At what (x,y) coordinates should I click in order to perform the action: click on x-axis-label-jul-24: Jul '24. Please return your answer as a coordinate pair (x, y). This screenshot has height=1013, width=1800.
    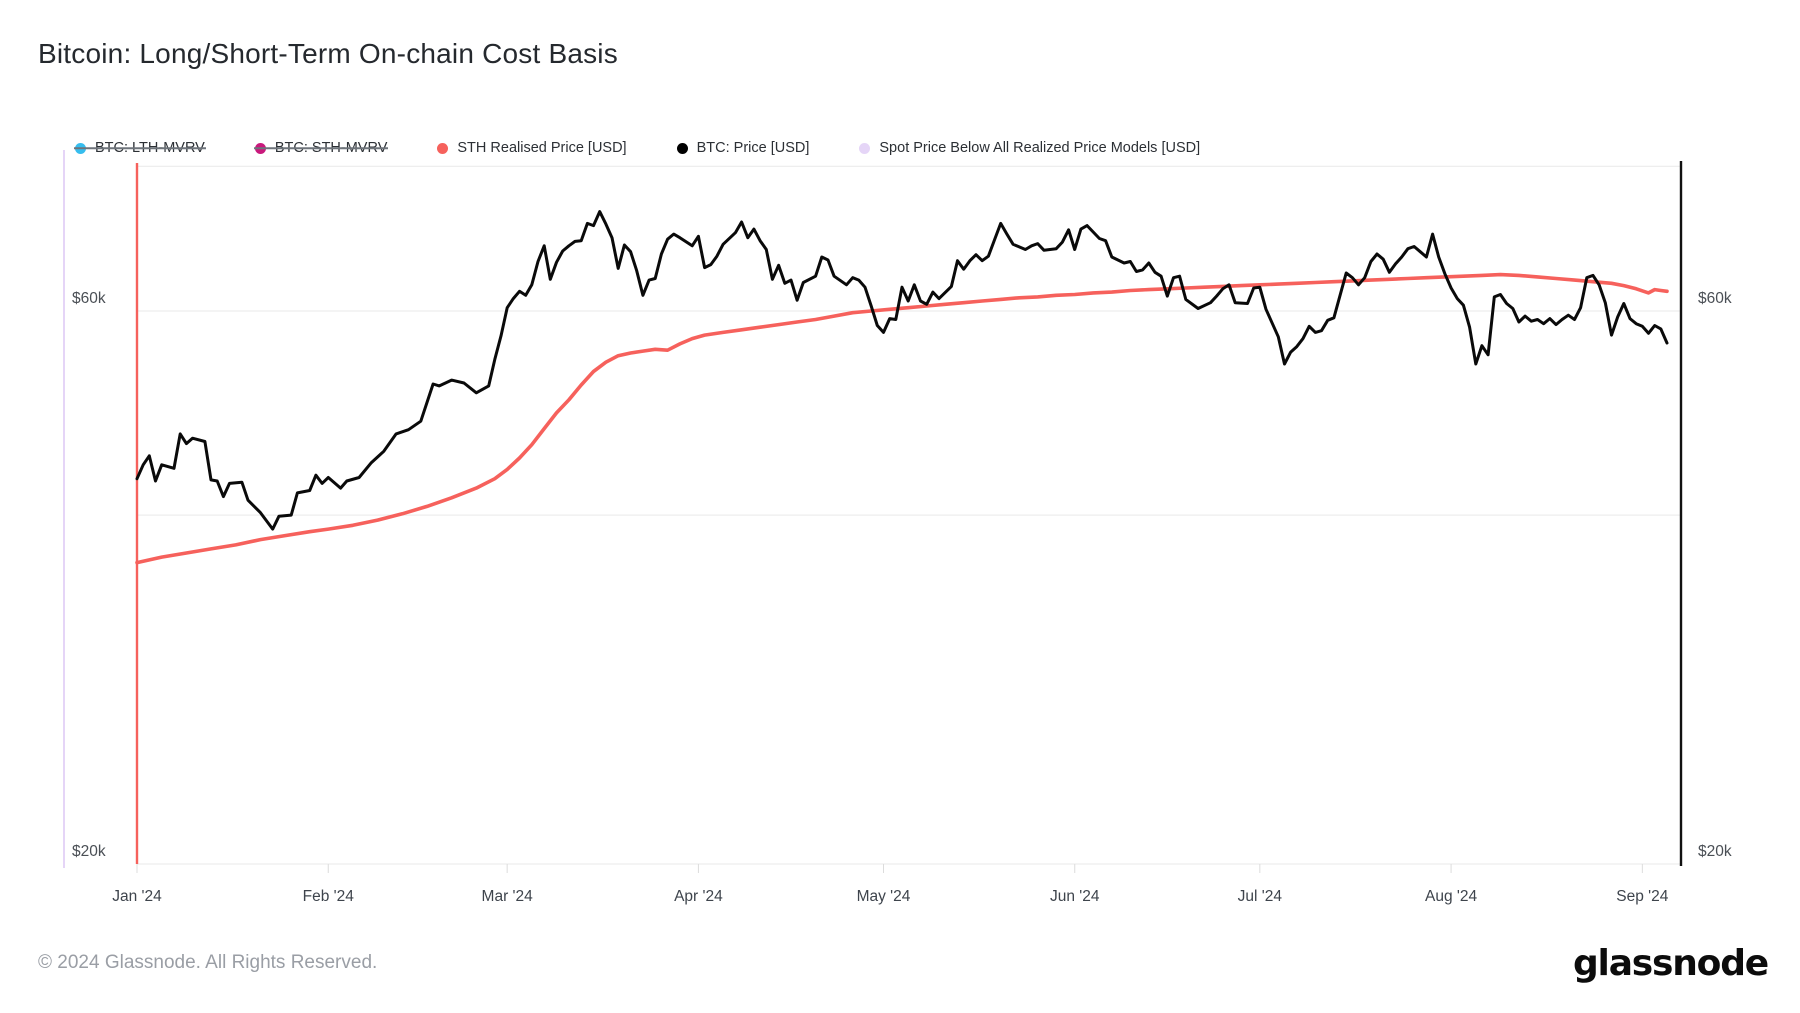
    Looking at the image, I should click on (1259, 896).